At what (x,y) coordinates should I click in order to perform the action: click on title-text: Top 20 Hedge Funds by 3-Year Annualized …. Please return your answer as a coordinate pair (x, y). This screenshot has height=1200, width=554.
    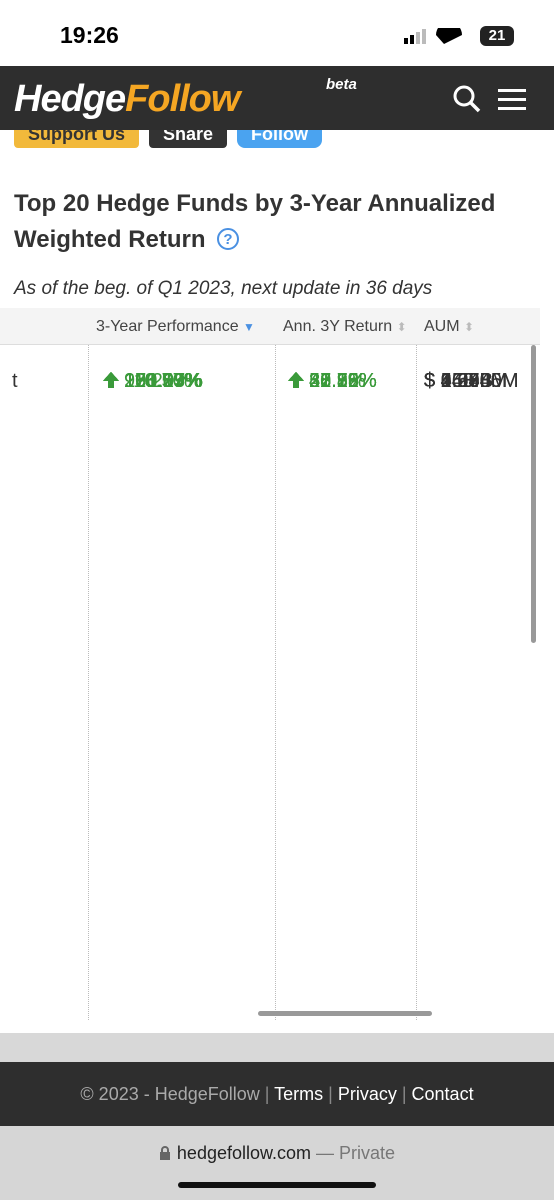
    Looking at the image, I should click on (255, 221).